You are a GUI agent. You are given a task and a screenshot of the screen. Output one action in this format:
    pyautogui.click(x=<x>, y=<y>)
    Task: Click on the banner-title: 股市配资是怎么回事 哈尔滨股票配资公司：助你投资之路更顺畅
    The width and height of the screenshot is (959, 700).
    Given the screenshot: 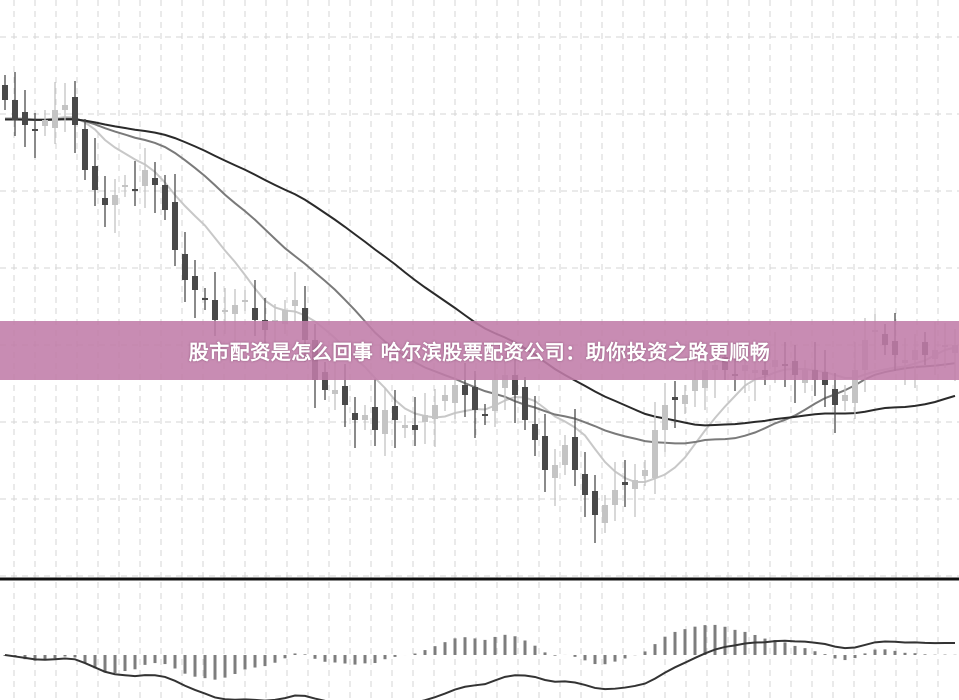 What is the action you would take?
    pyautogui.click(x=479, y=352)
    